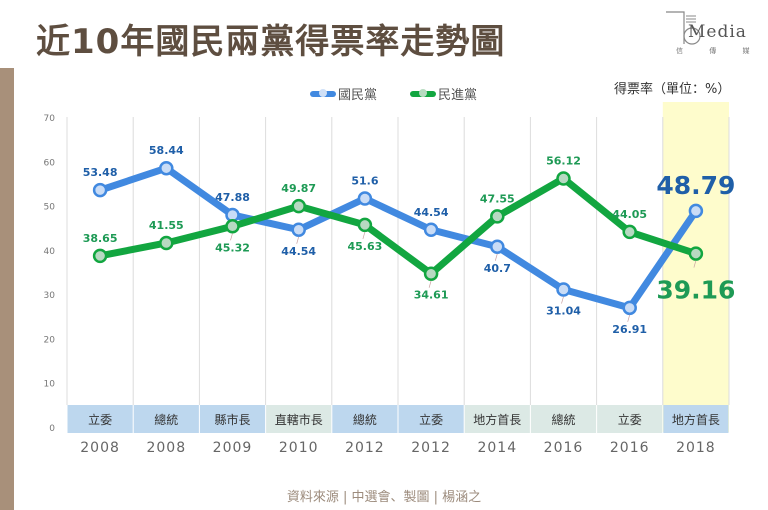 This screenshot has width=768, height=510. Describe the element at coordinates (563, 160) in the screenshot. I see `data-label: 56.12` at that location.